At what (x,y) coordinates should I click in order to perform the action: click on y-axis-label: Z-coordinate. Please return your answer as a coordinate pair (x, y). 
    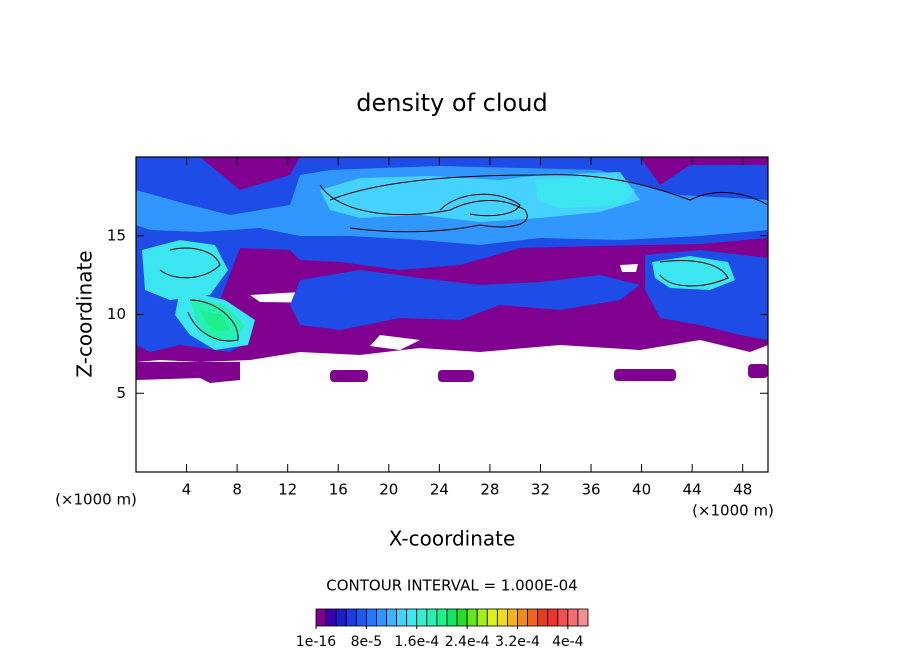
    Looking at the image, I should click on (85, 313).